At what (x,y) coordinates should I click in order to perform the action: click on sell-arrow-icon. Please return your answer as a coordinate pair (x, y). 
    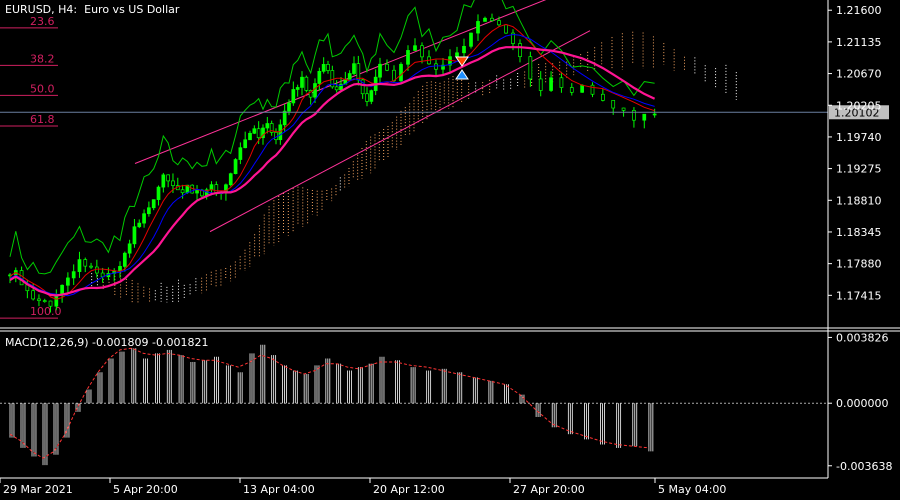
    Looking at the image, I should click on (462, 61).